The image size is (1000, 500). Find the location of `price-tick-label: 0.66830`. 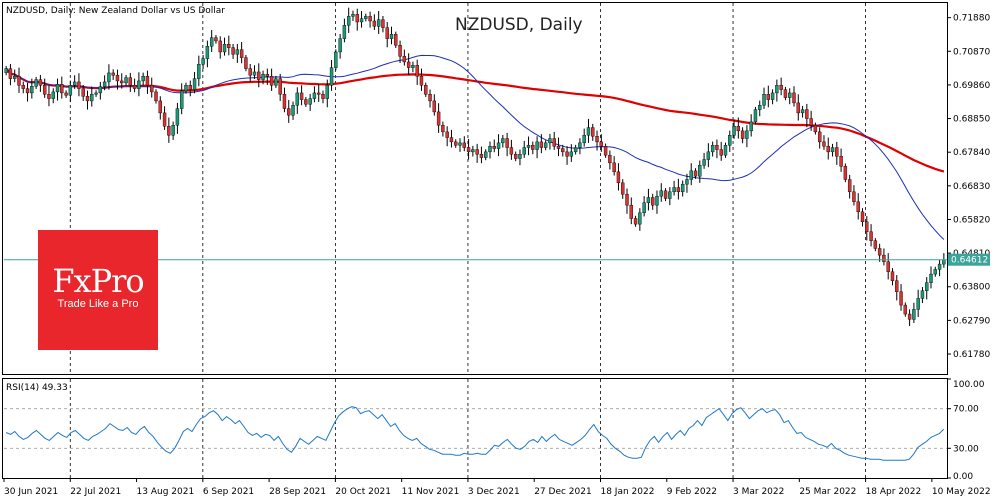

price-tick-label: 0.66830 is located at coordinates (971, 187).